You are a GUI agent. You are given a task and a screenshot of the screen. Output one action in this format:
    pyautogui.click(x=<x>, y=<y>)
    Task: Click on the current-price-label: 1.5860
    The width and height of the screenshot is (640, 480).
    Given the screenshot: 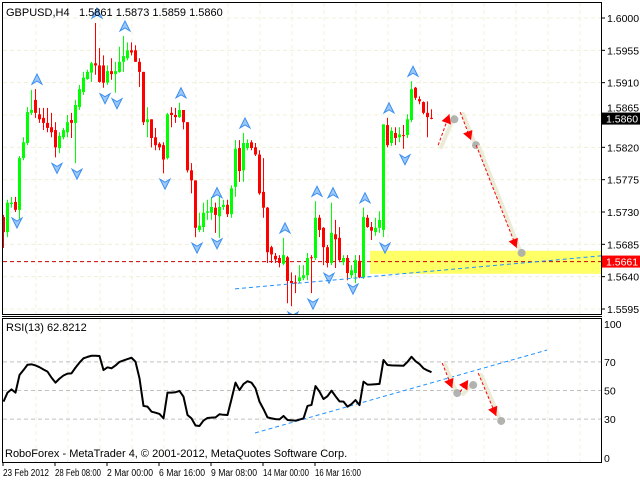 What is the action you would take?
    pyautogui.click(x=622, y=120)
    